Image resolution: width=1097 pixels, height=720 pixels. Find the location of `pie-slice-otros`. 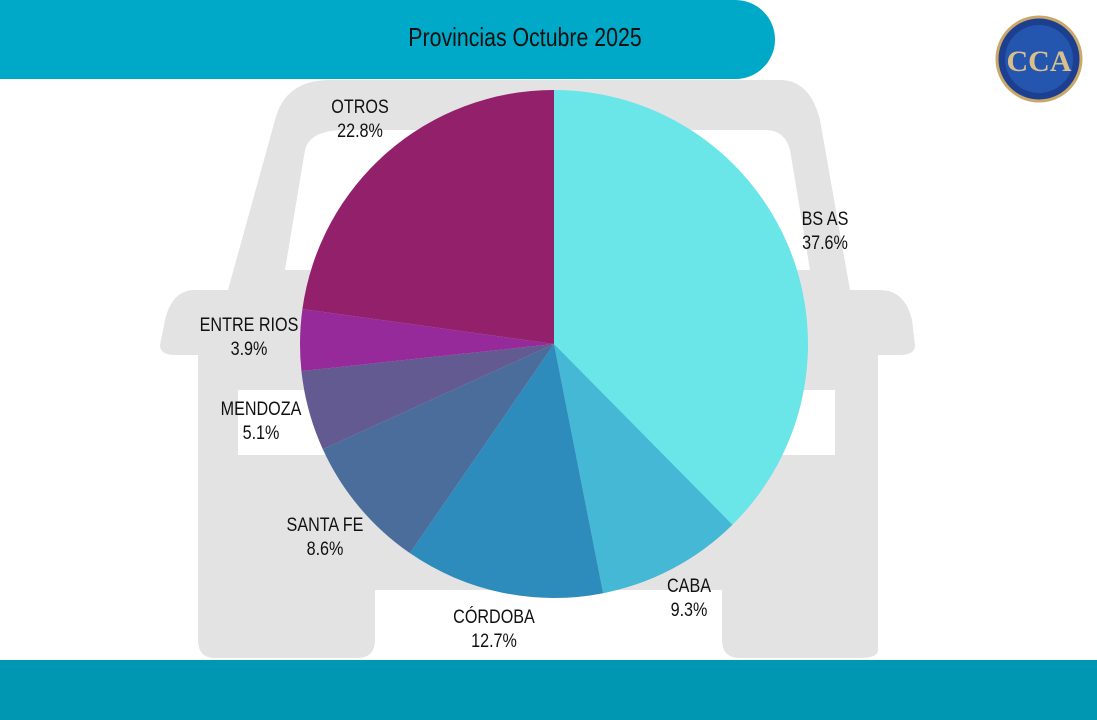

pie-slice-otros is located at coordinates (428, 217).